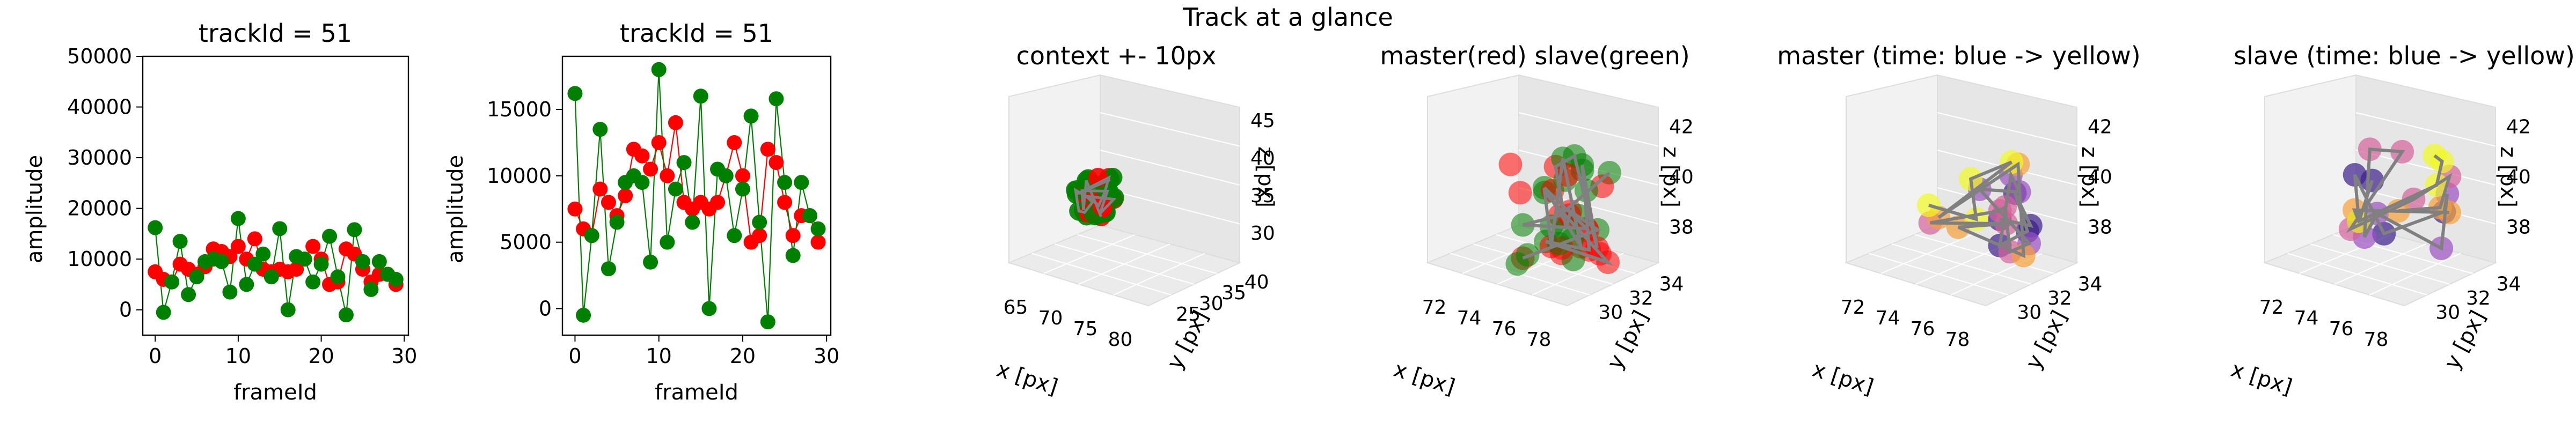 Image resolution: width=2576 pixels, height=429 pixels. Describe the element at coordinates (1262, 196) in the screenshot. I see `z-tick-label: 35` at that location.